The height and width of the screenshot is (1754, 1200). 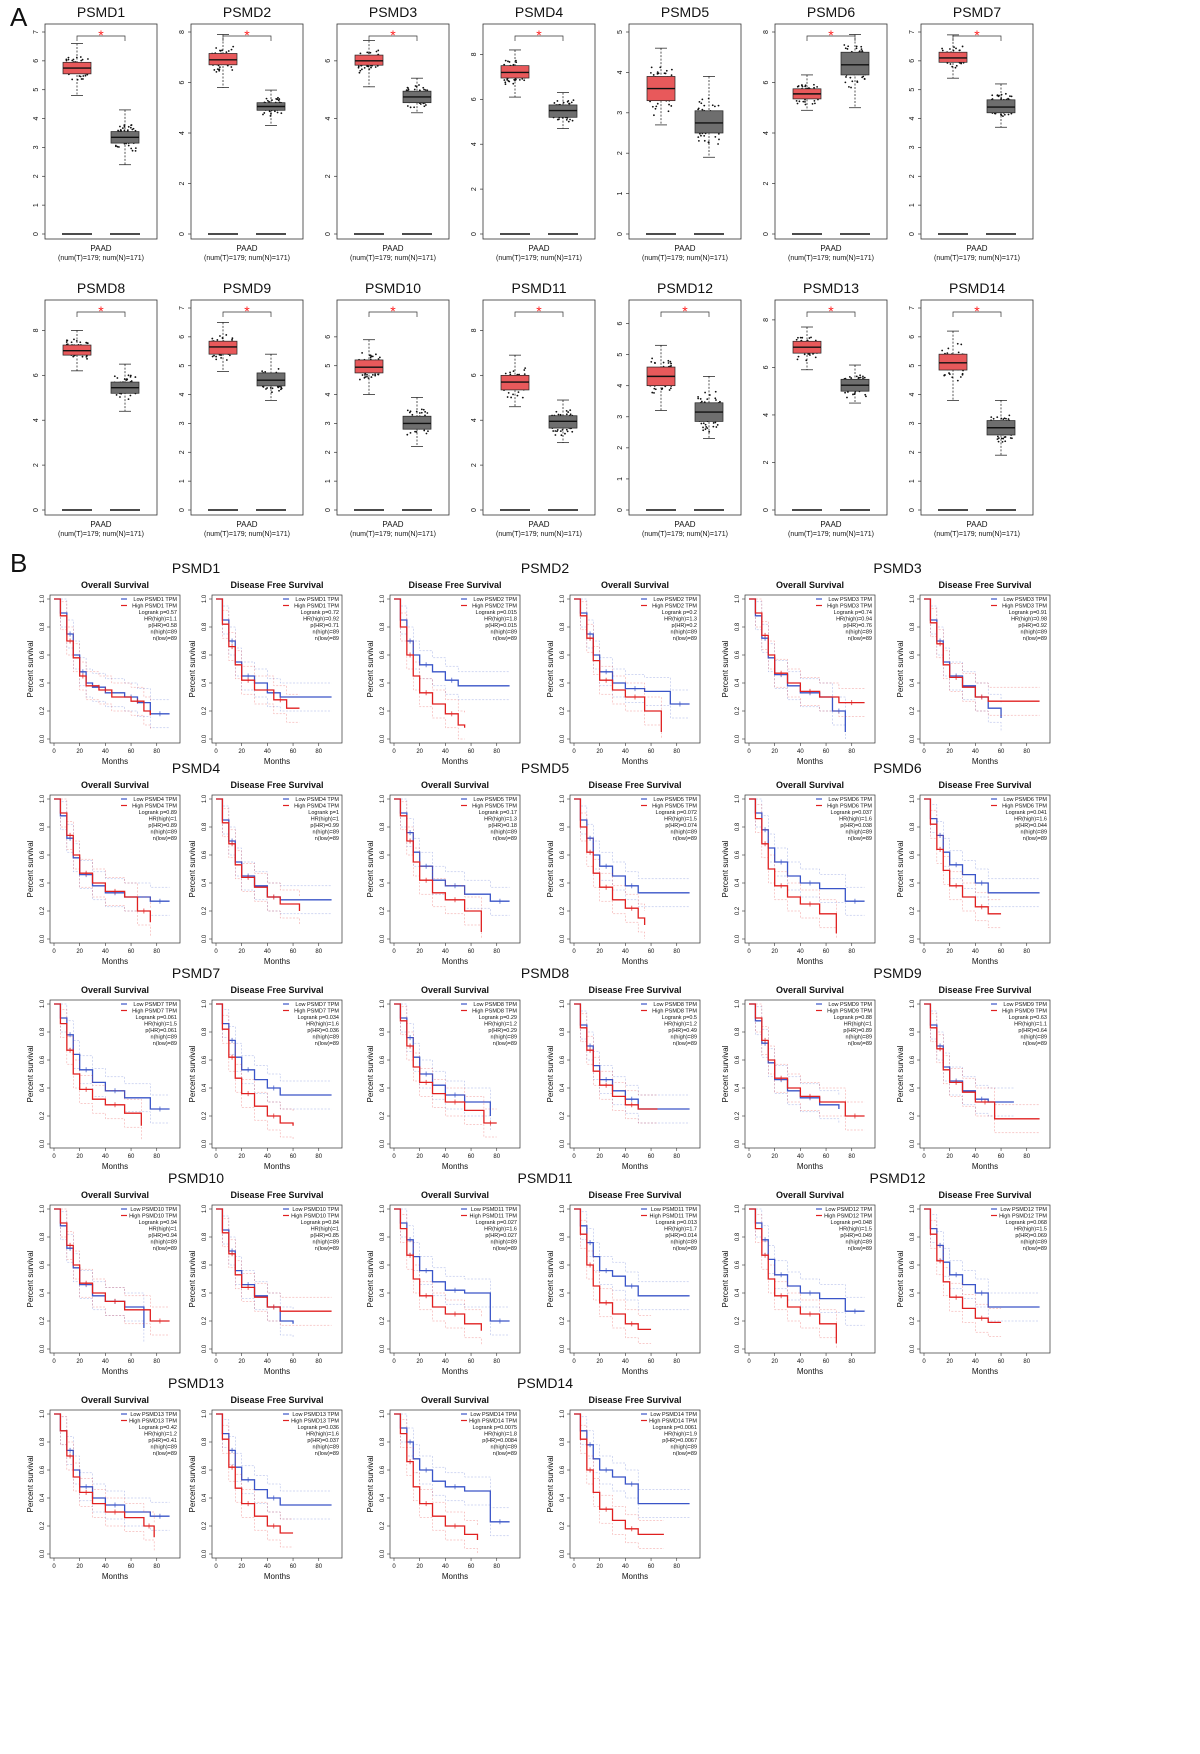 What do you see at coordinates (323, 1031) in the screenshot?
I see `legend-entry: p(HR)=0.036` at bounding box center [323, 1031].